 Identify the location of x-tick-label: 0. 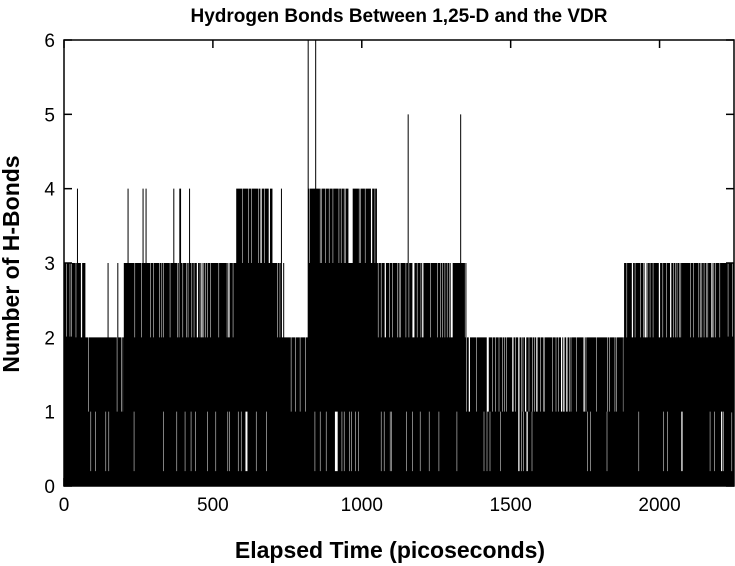
(64, 505).